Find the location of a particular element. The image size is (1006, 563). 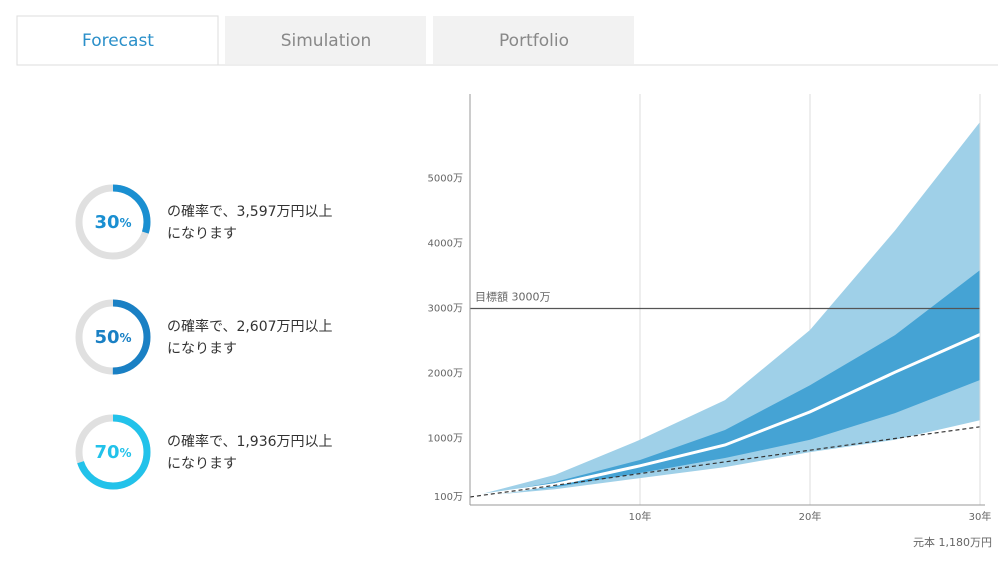

y-tick-label: 100万 is located at coordinates (448, 497).